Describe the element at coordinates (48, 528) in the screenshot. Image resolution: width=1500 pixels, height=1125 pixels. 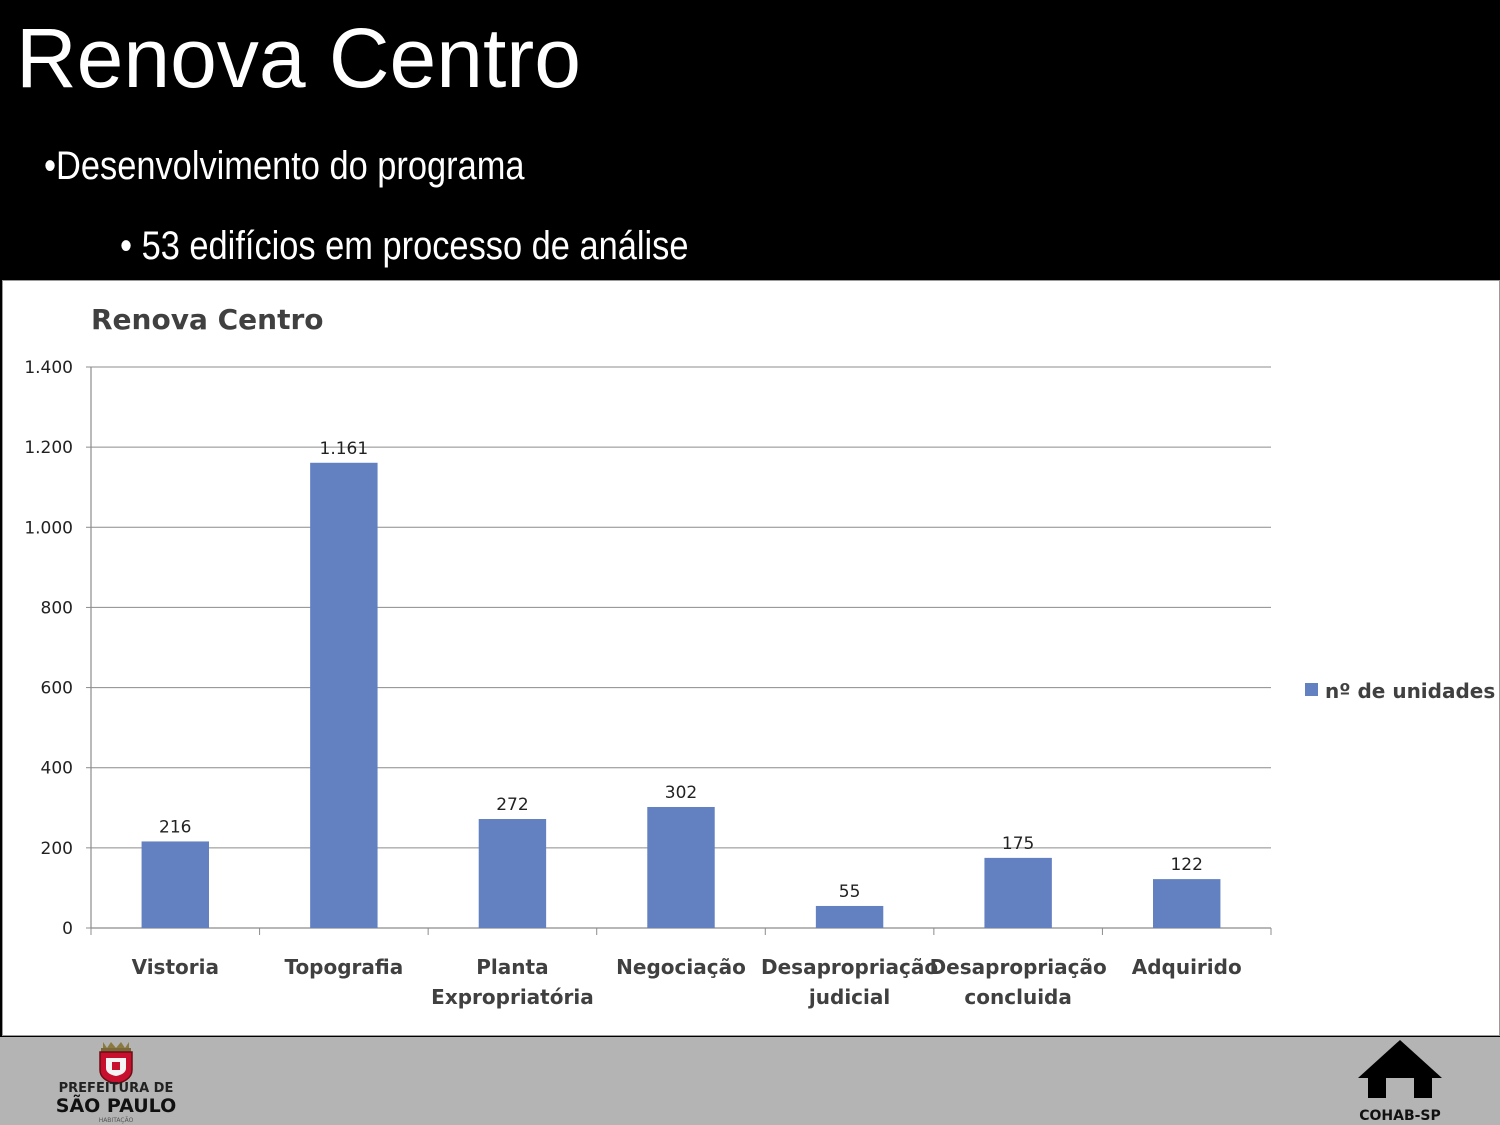
I see `y-tick-label: 1.000` at that location.